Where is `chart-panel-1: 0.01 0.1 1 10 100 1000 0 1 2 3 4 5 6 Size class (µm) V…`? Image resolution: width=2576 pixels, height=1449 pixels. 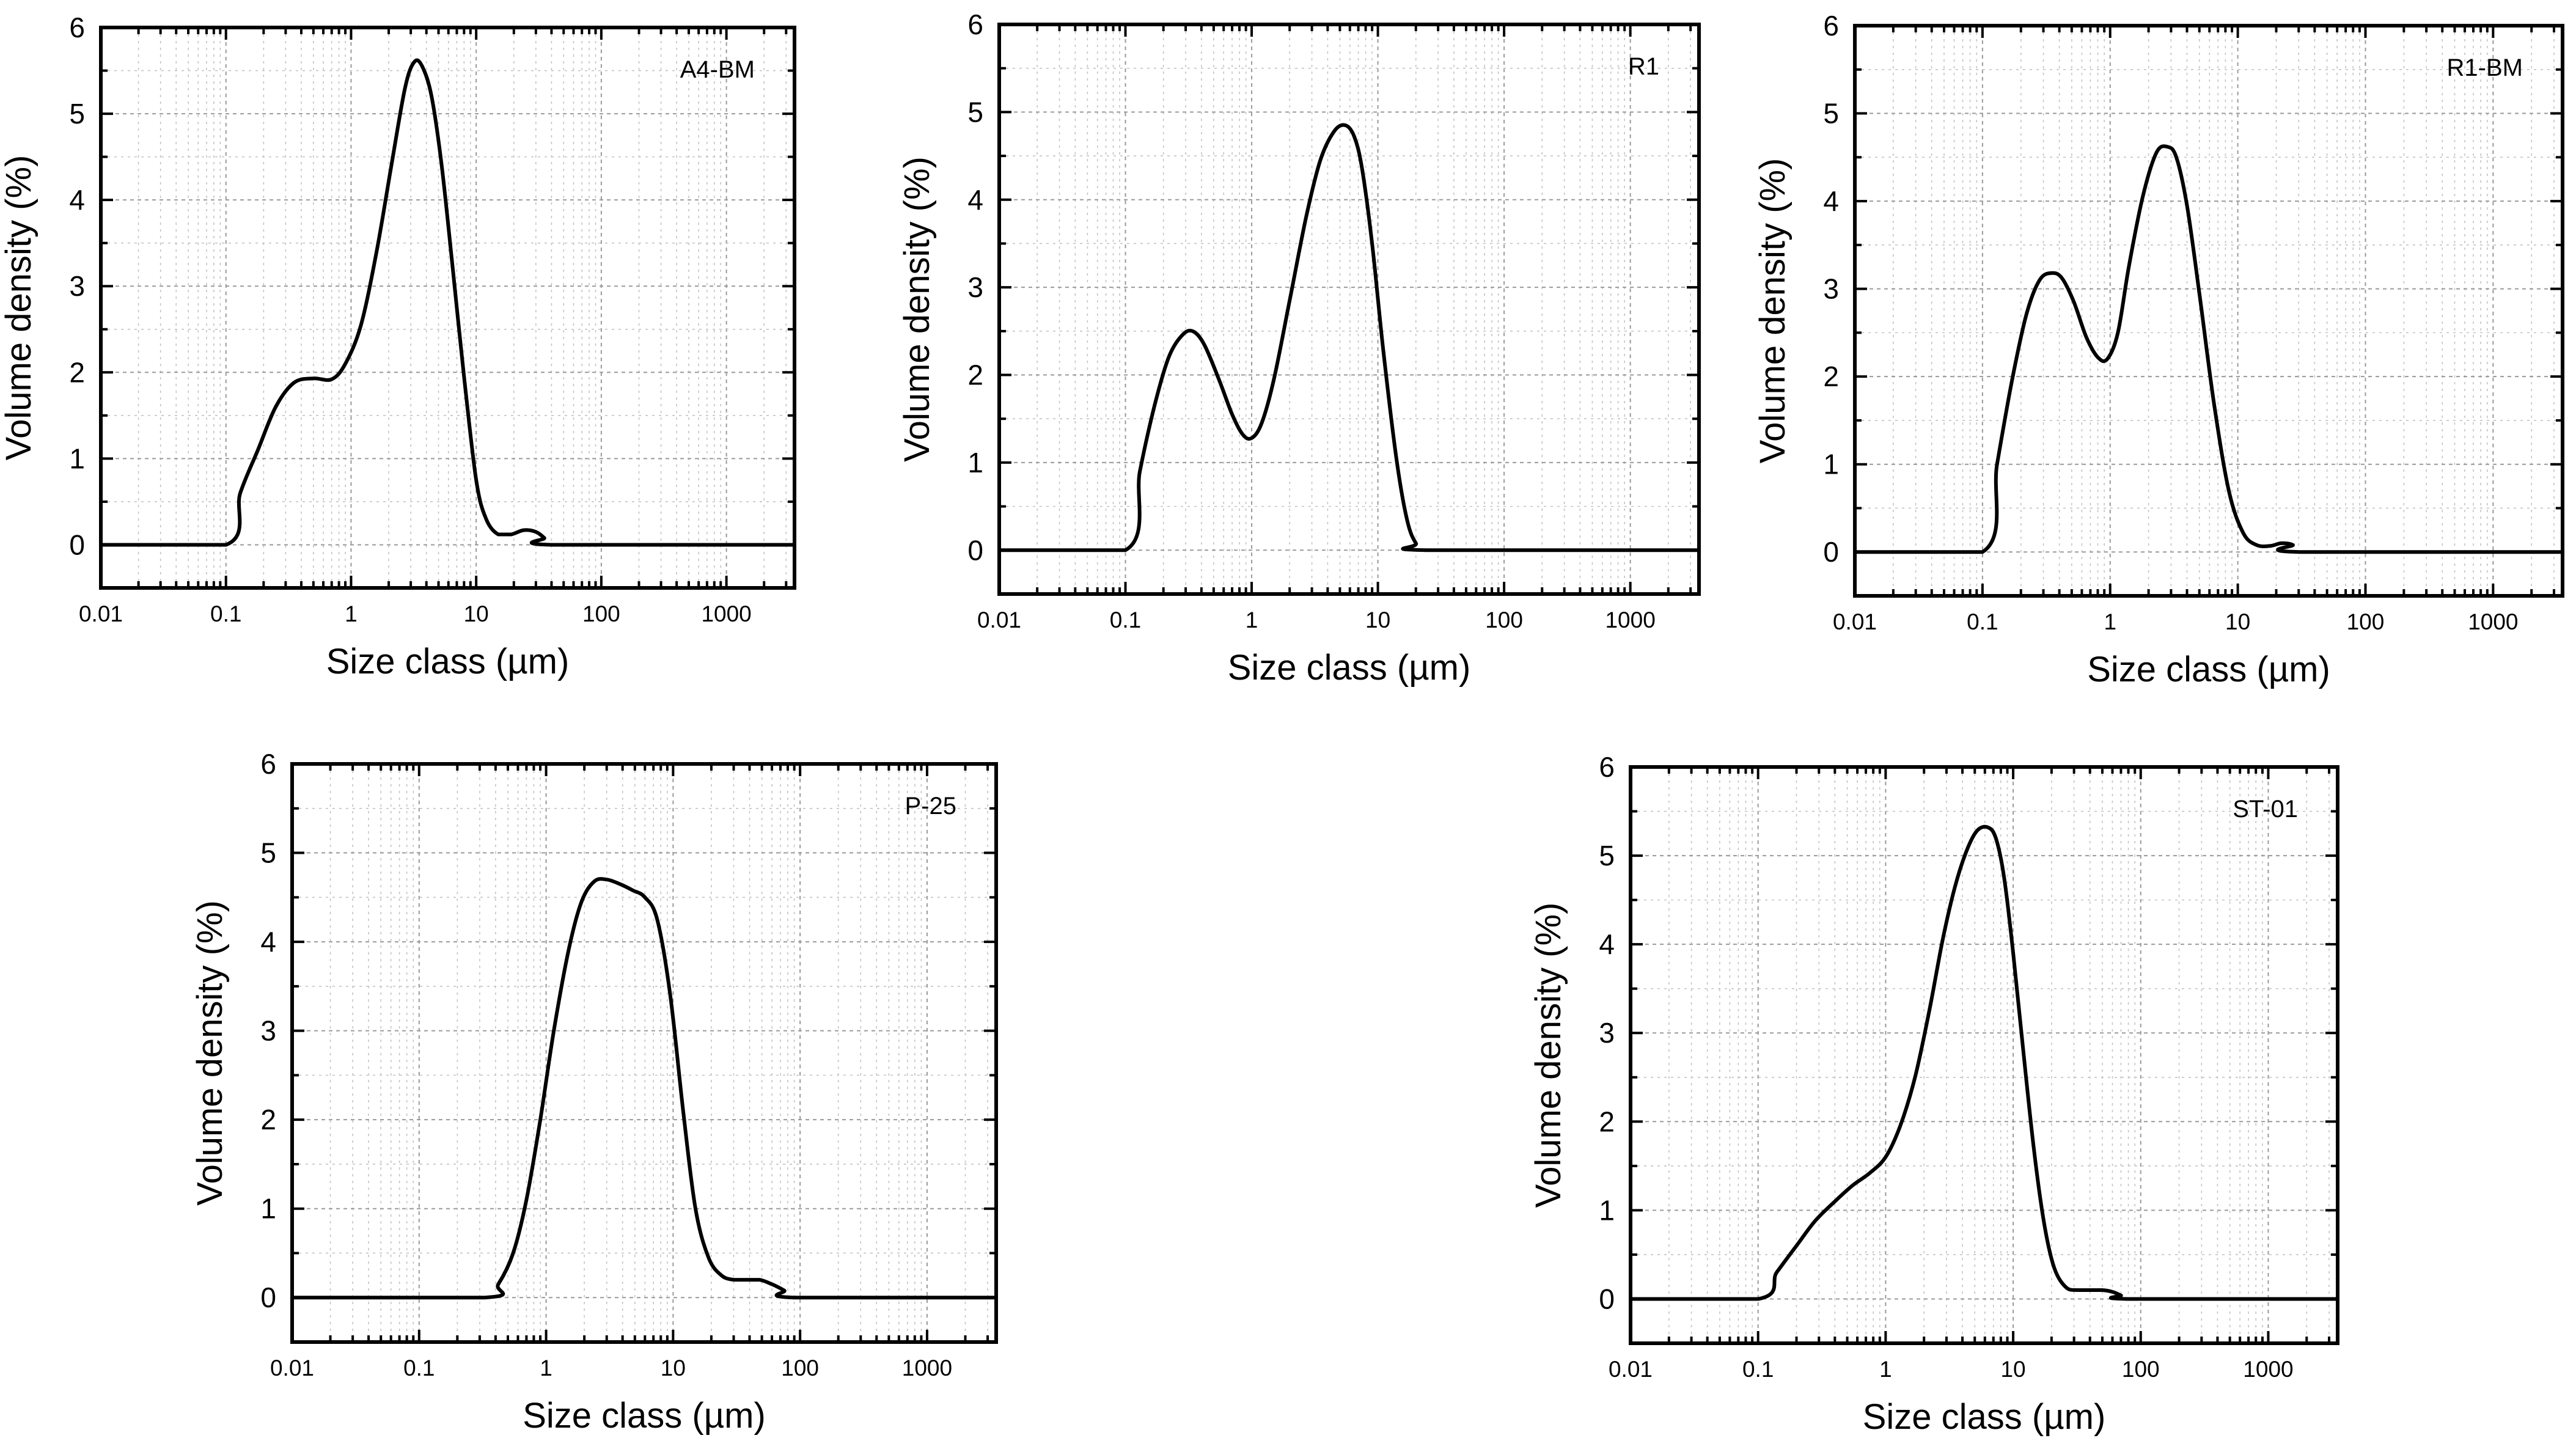
chart-panel-1: 0.01 0.1 1 10 100 1000 0 1 2 3 4 5 6 Size class (µm) V… is located at coordinates (398, 347).